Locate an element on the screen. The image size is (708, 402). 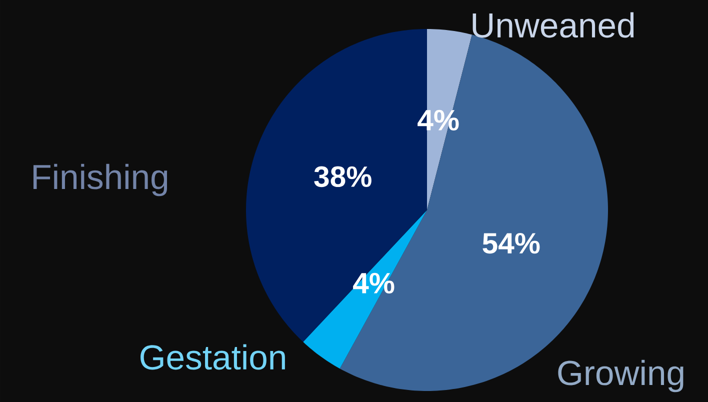
slice-label: Gestation is located at coordinates (212, 357).